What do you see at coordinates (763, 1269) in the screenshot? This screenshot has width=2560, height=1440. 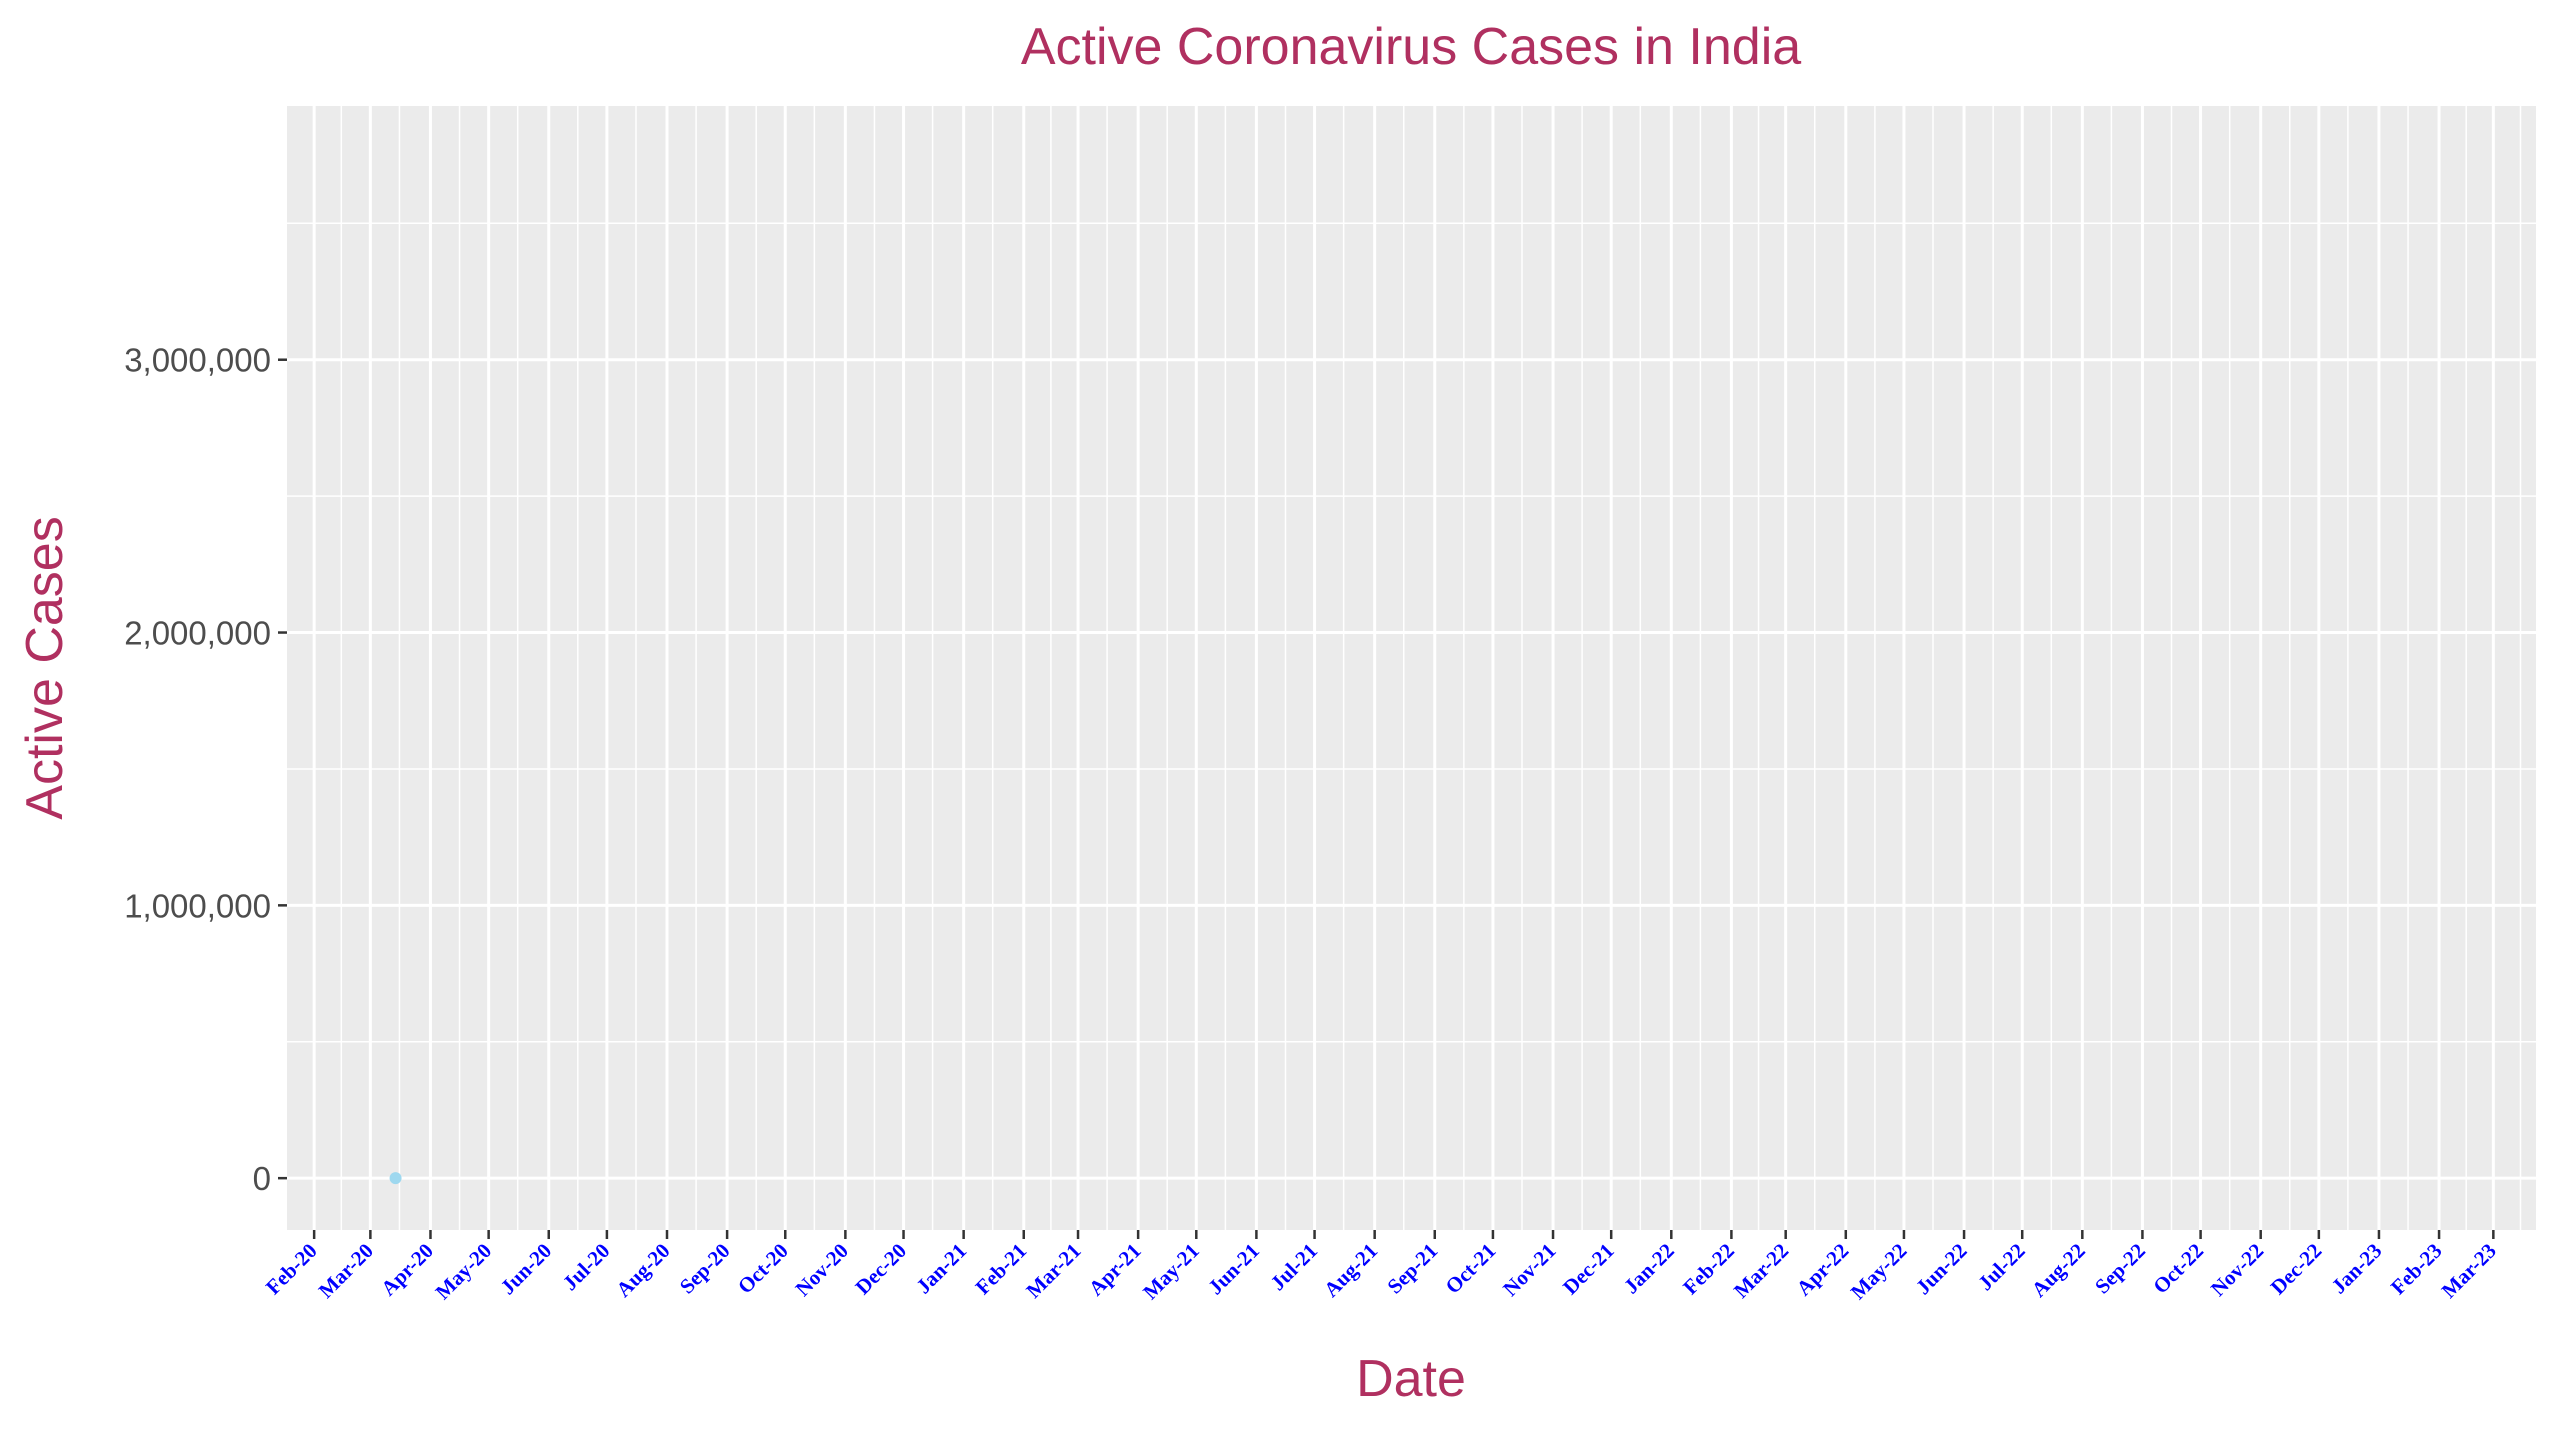 I see `x-tick-label: Oct-20` at bounding box center [763, 1269].